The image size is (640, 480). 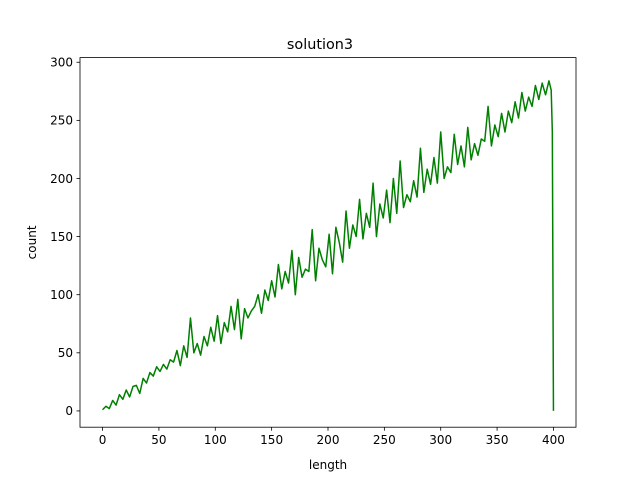 What do you see at coordinates (61, 179) in the screenshot?
I see `y-tick-label: 200` at bounding box center [61, 179].